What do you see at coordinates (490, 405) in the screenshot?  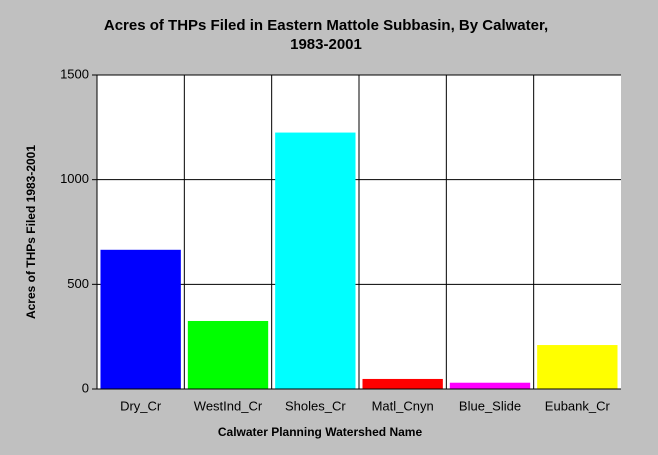 I see `x-tick-label: Blue_Slide` at bounding box center [490, 405].